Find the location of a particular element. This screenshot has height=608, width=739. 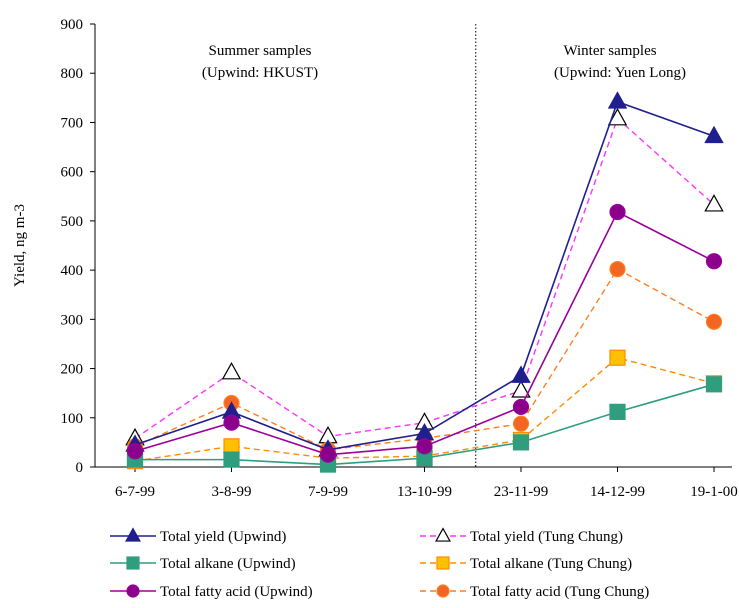

winter-annotation-line2: (Upwind: Yuen Long) is located at coordinates (620, 73).